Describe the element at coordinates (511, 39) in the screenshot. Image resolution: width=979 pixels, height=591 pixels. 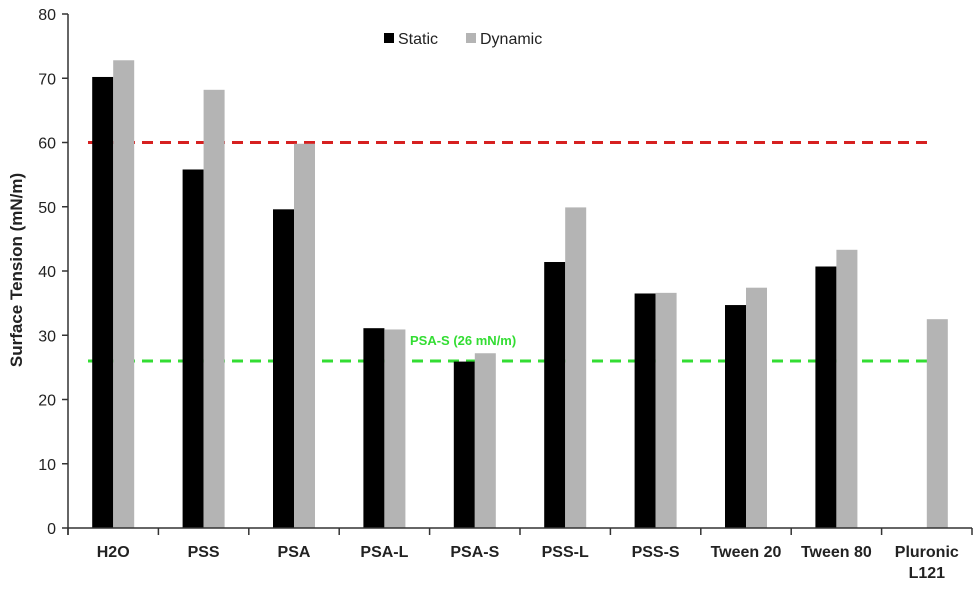
I see `legend-label-dynamic: Dynamic` at that location.